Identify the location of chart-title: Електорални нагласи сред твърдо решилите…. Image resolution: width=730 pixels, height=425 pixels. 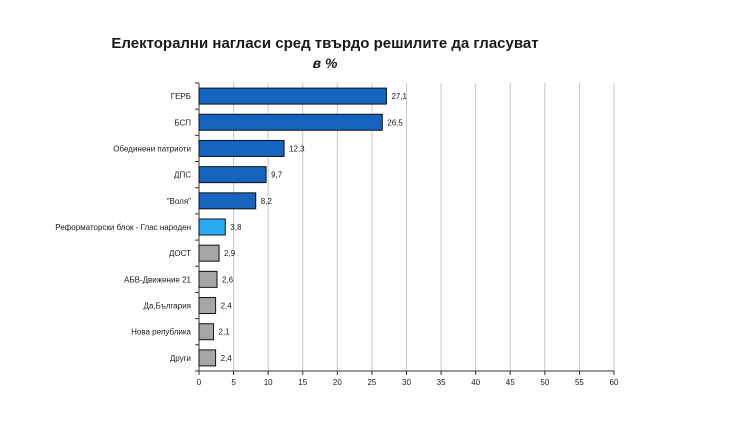
(325, 43).